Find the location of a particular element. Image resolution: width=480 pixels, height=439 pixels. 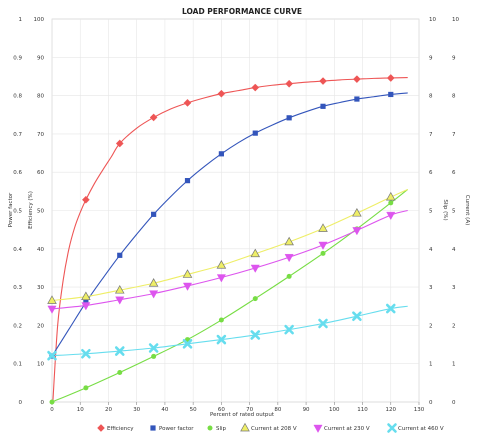

y-tick-label-power-factor: 0.6 is located at coordinates (17, 173).